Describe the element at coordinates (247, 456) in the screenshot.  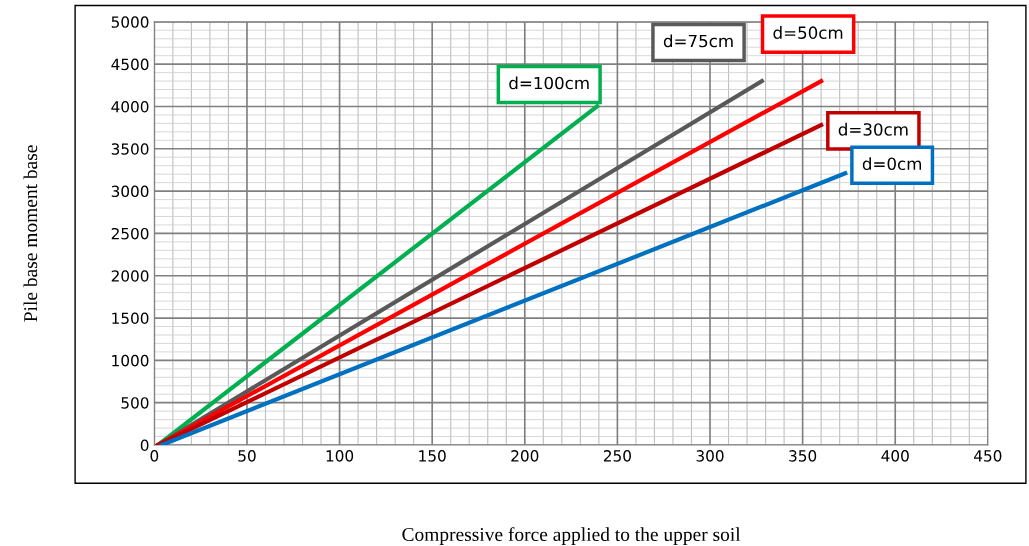
I see `x-tick-label: 50` at that location.